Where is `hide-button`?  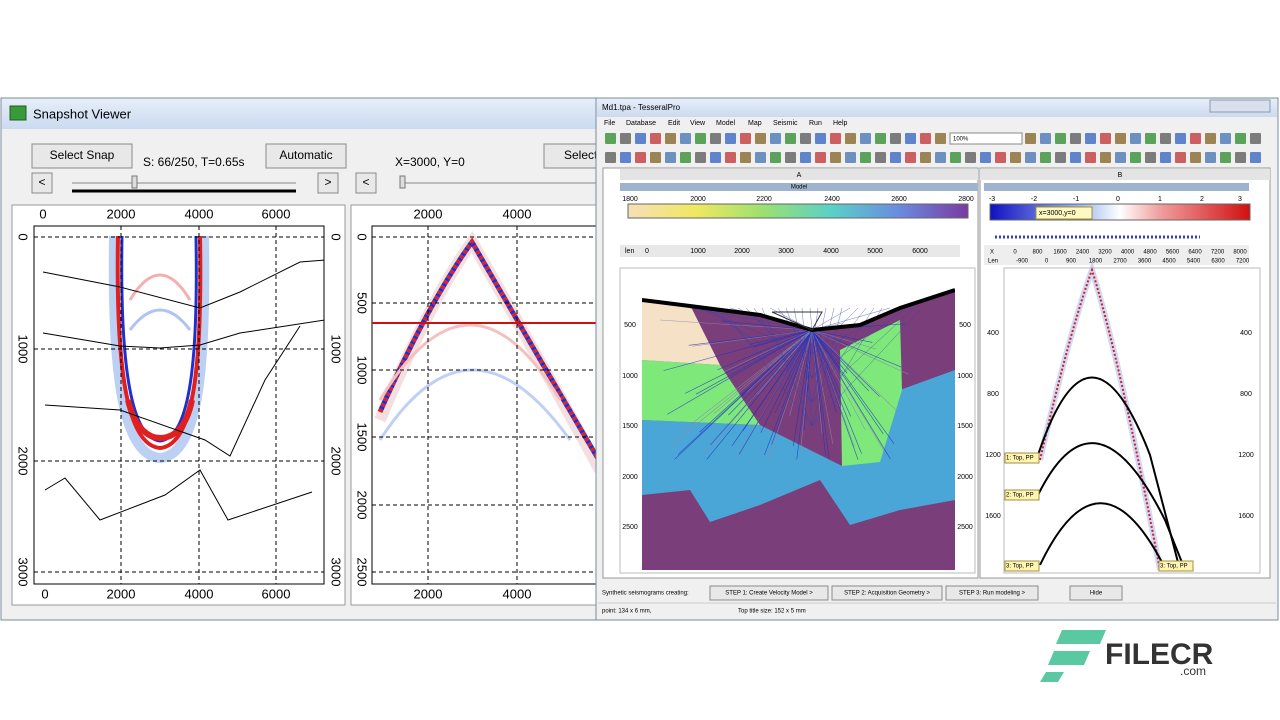
hide-button is located at coordinates (1096, 593).